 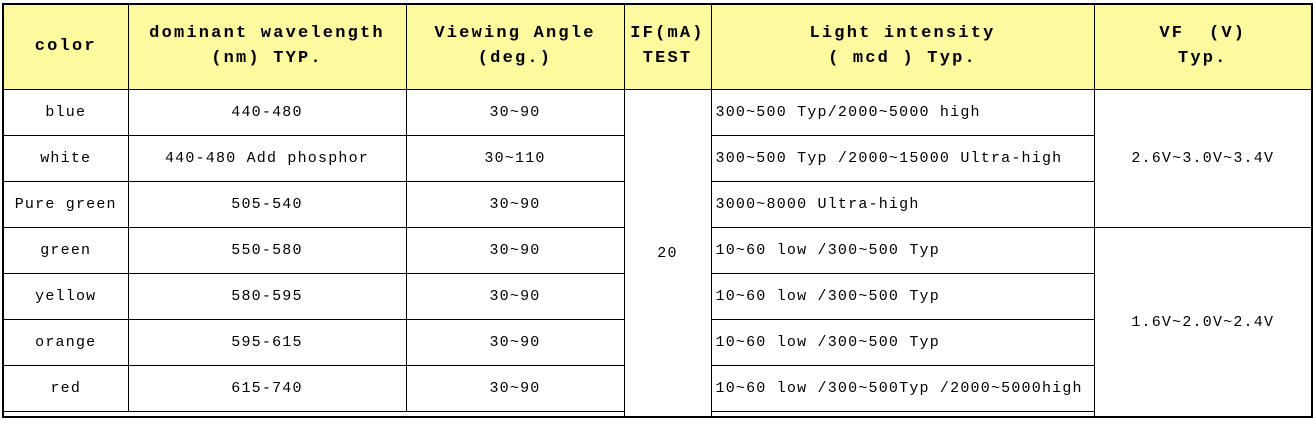 I want to click on color-cell: yellow, so click(x=65, y=296).